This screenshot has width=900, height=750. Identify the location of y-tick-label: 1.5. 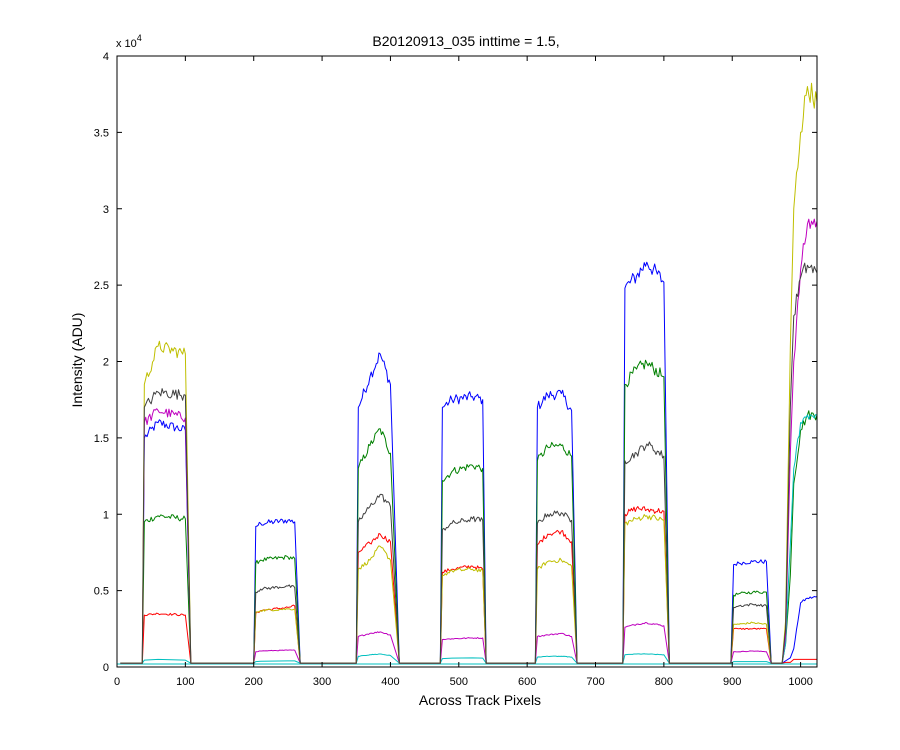
(101, 439).